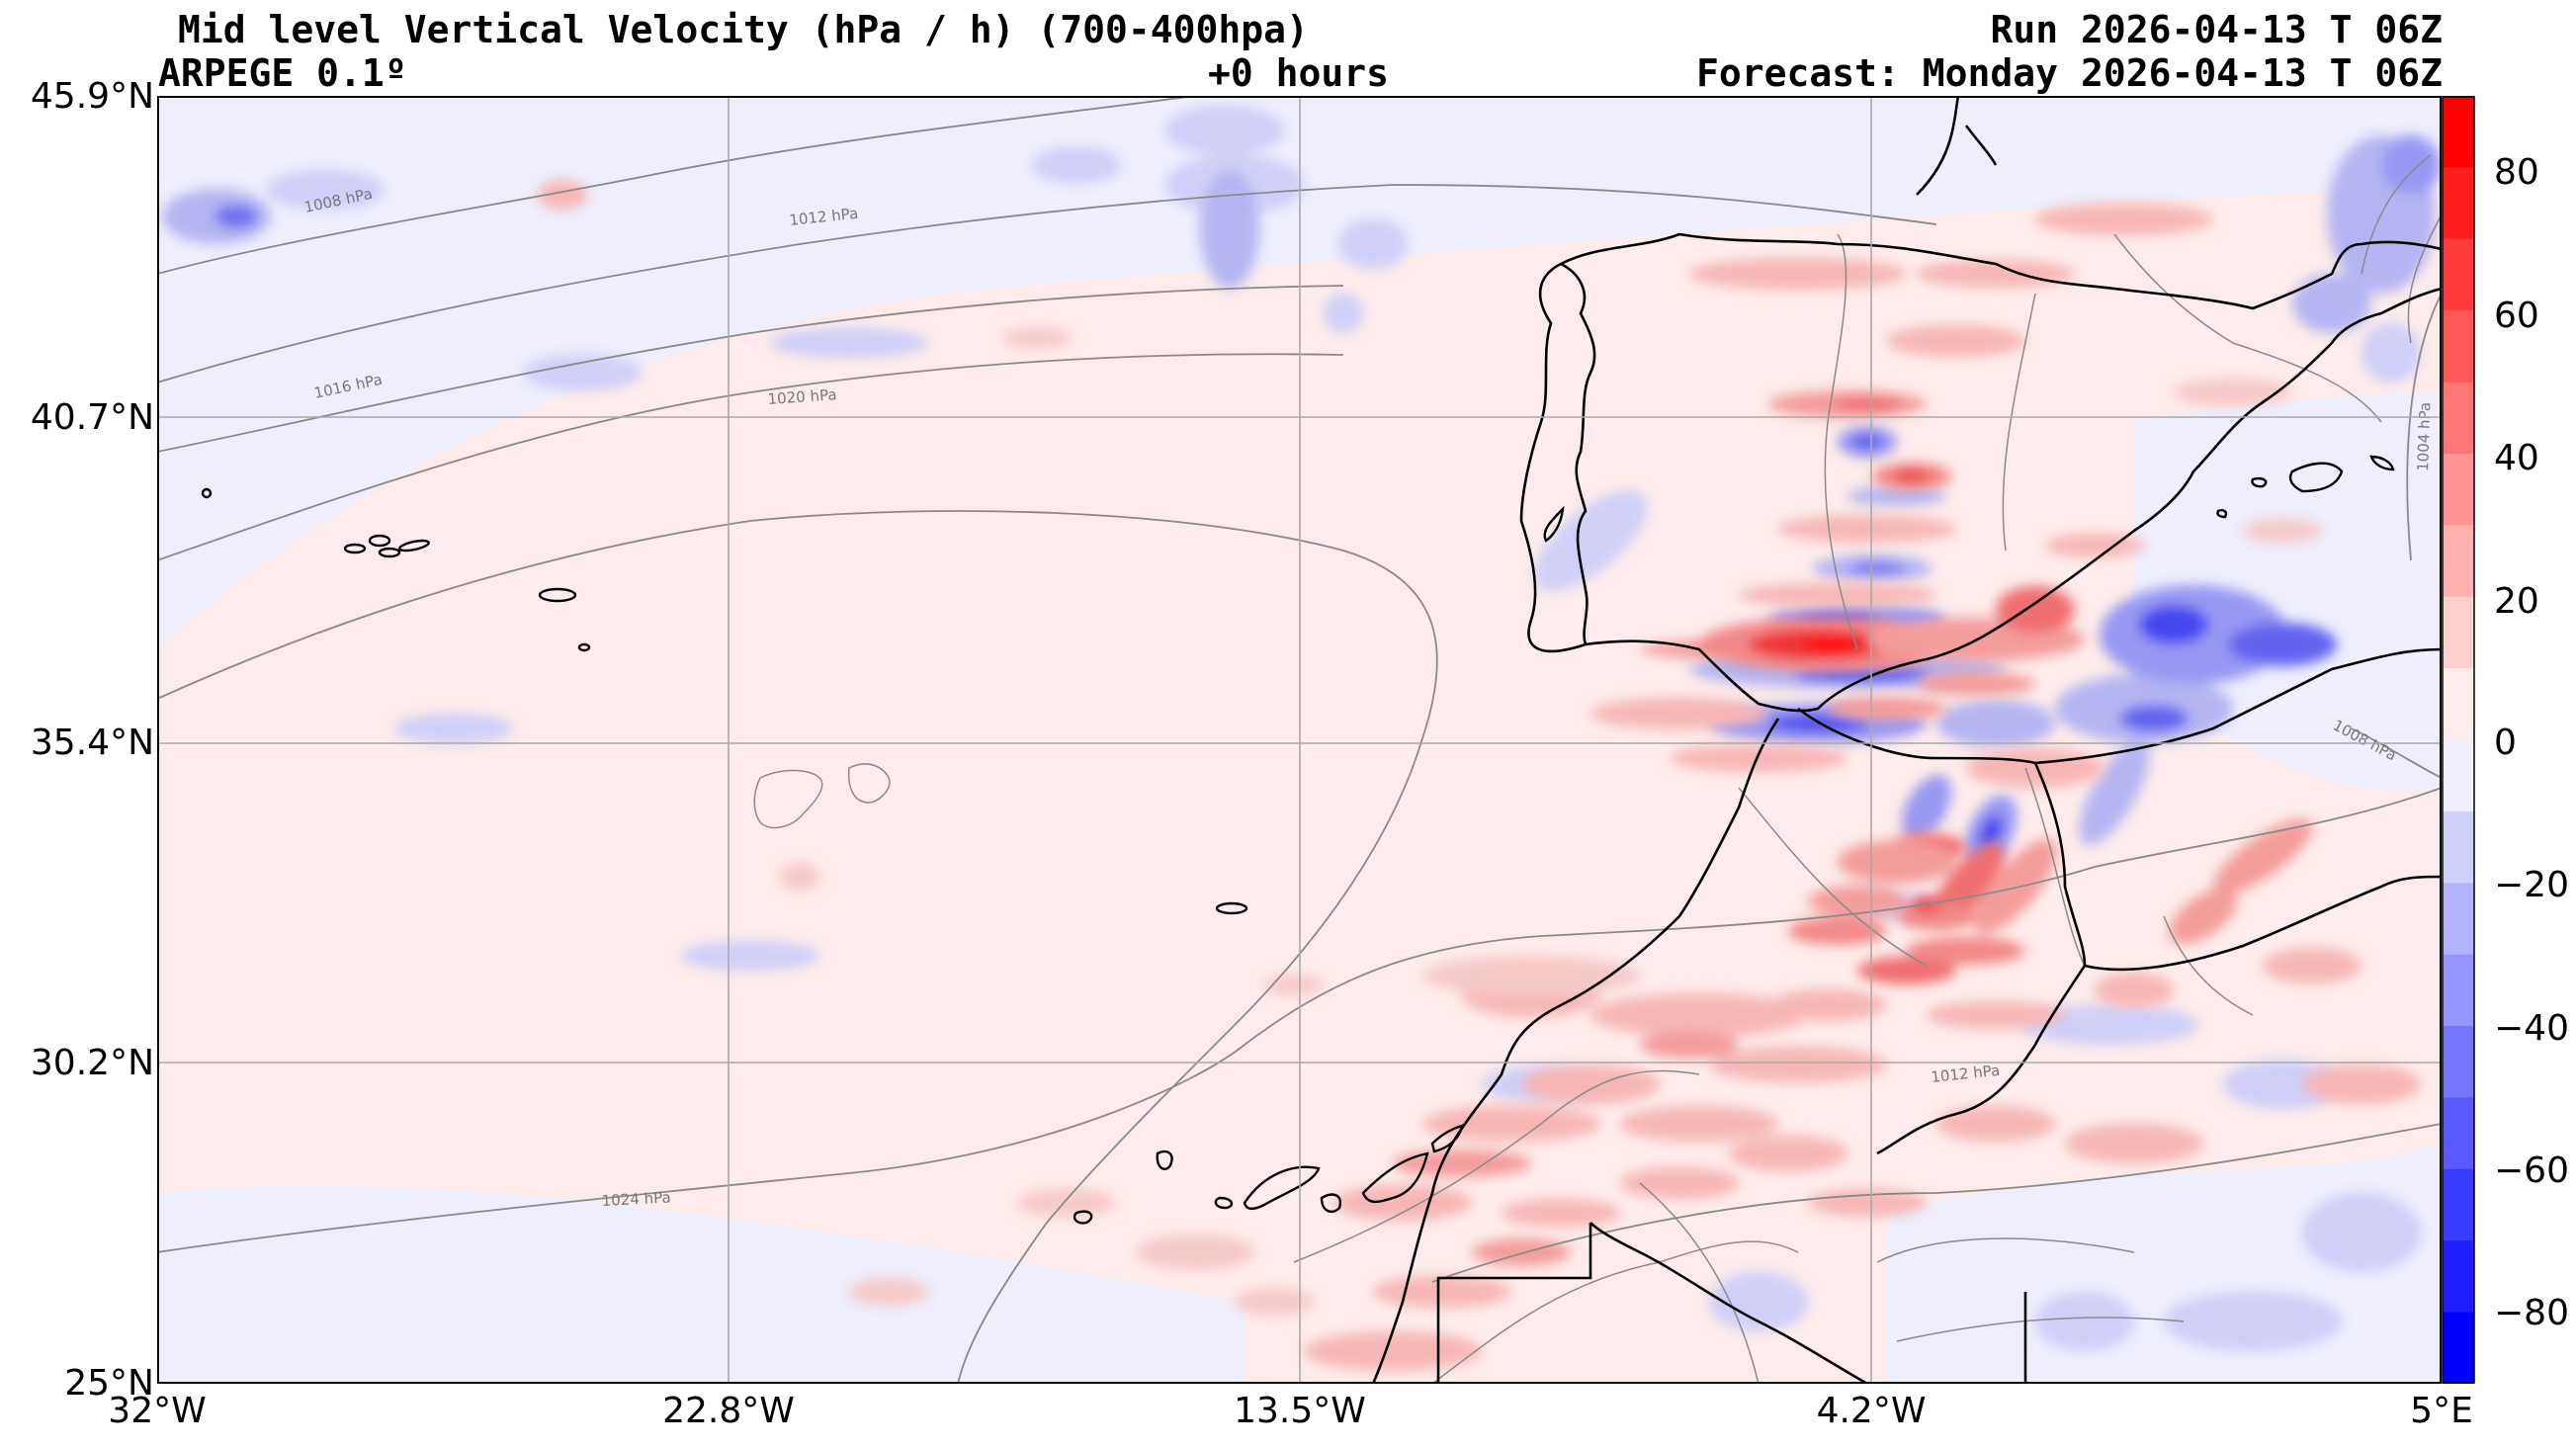 This screenshot has height=1448, width=2576. What do you see at coordinates (2216, 29) in the screenshot?
I see `run-label: Run 2026-04-13 T 06Z` at bounding box center [2216, 29].